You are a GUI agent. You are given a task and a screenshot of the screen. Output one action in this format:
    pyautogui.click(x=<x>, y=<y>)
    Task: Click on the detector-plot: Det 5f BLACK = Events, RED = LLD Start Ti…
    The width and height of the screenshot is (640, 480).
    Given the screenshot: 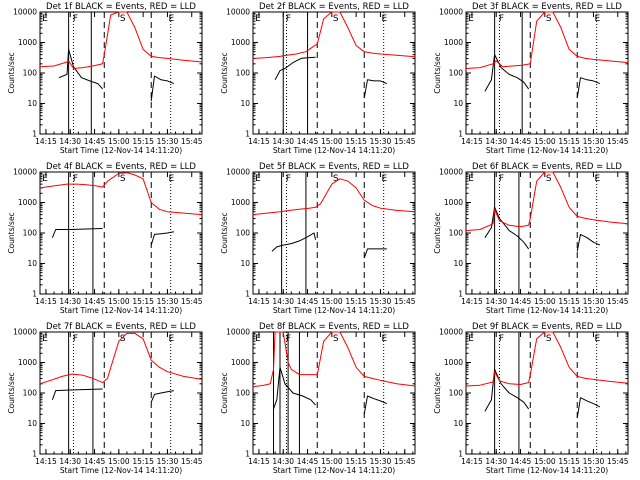 What is the action you would take?
    pyautogui.click(x=318, y=238)
    